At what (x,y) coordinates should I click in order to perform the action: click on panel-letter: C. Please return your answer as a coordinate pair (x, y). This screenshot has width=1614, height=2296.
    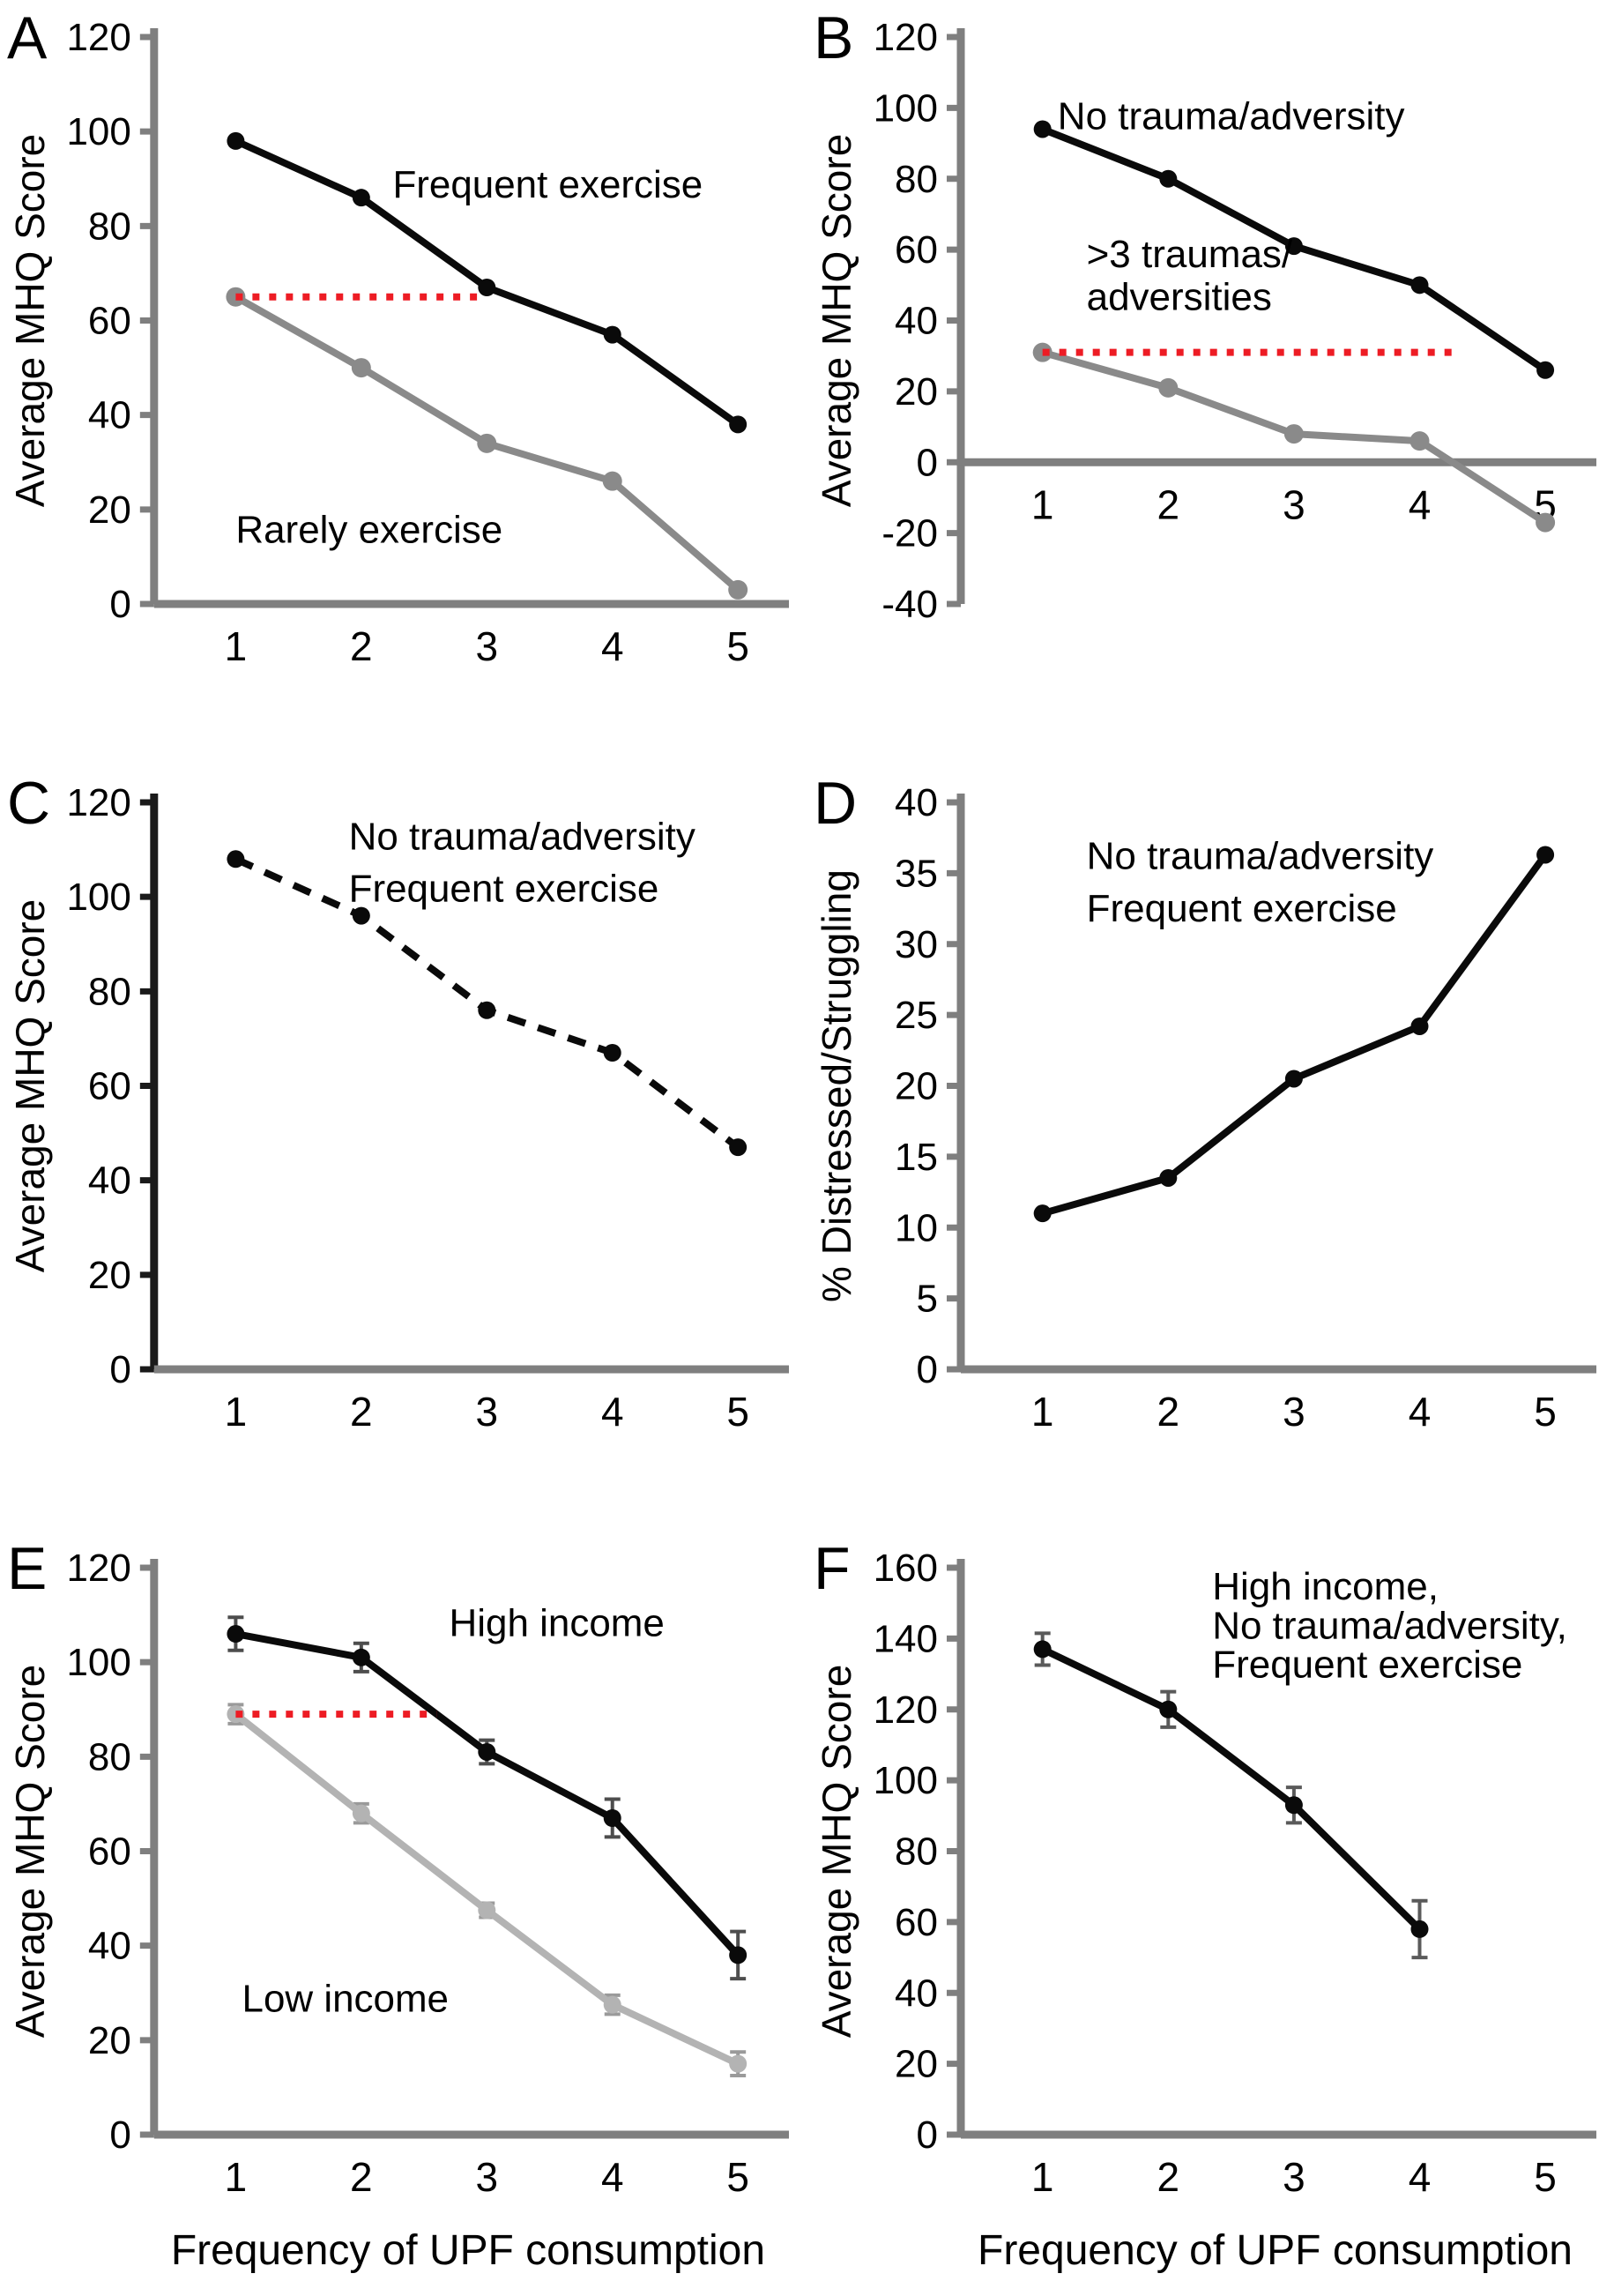
    Looking at the image, I should click on (28, 803).